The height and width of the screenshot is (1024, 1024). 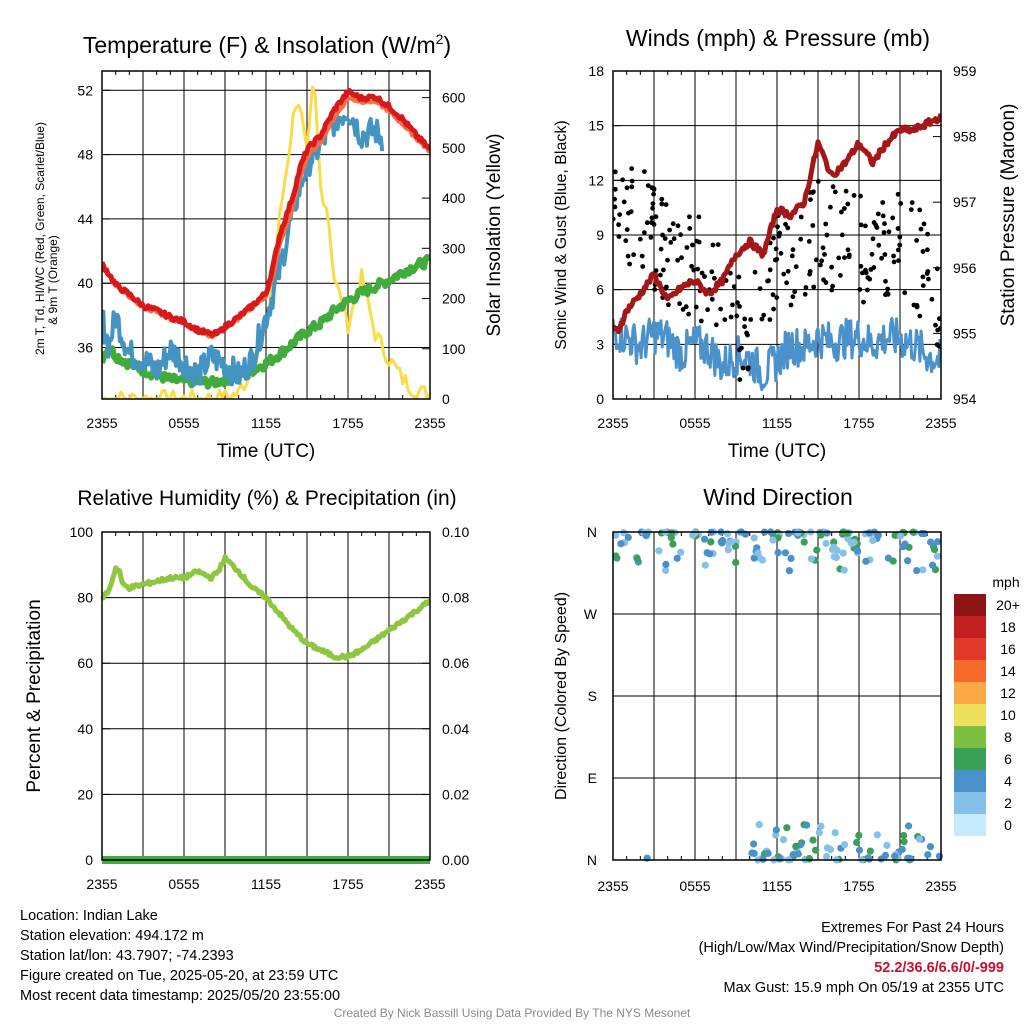 I want to click on rh-x-tick-label: 1155, so click(x=266, y=884).